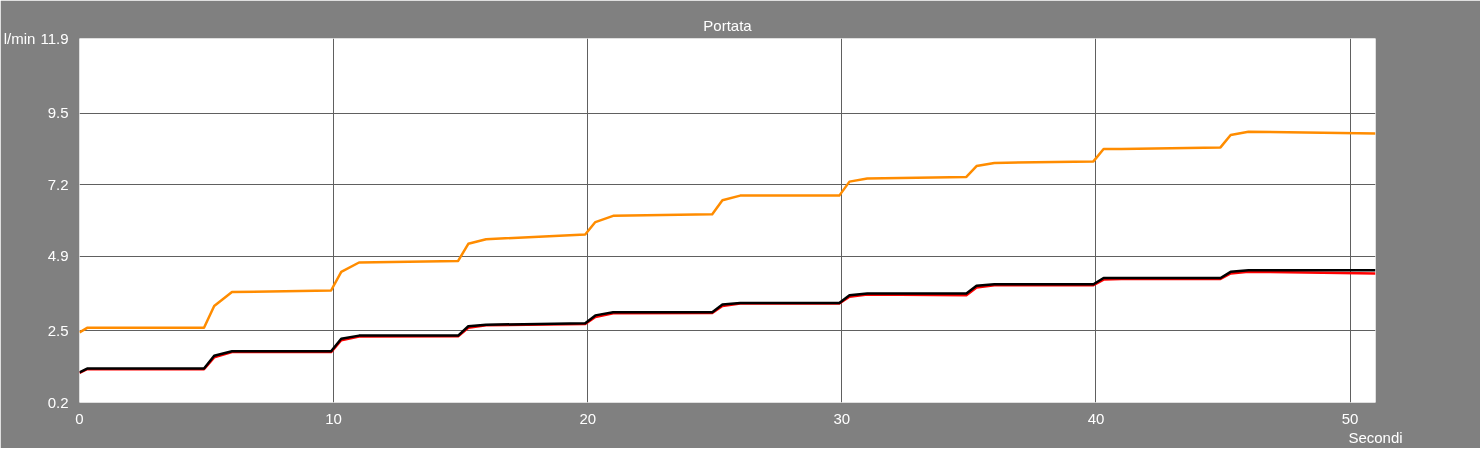  Describe the element at coordinates (58, 402) in the screenshot. I see `y-tick-label: 0.2` at that location.